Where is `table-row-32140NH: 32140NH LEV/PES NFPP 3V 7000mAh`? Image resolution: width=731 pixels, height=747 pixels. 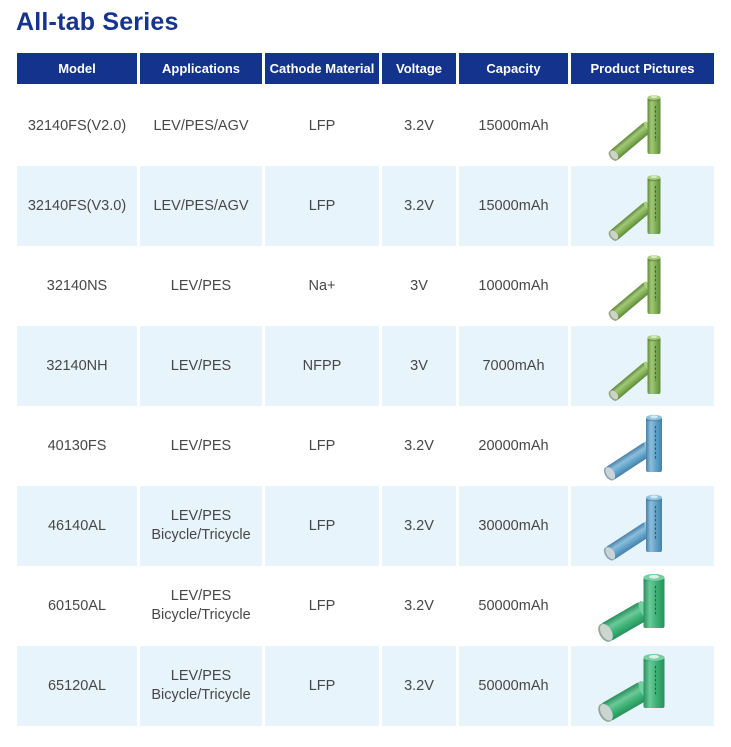 table-row-32140NH: 32140NH LEV/PES NFPP 3V 7000mAh is located at coordinates (365, 366).